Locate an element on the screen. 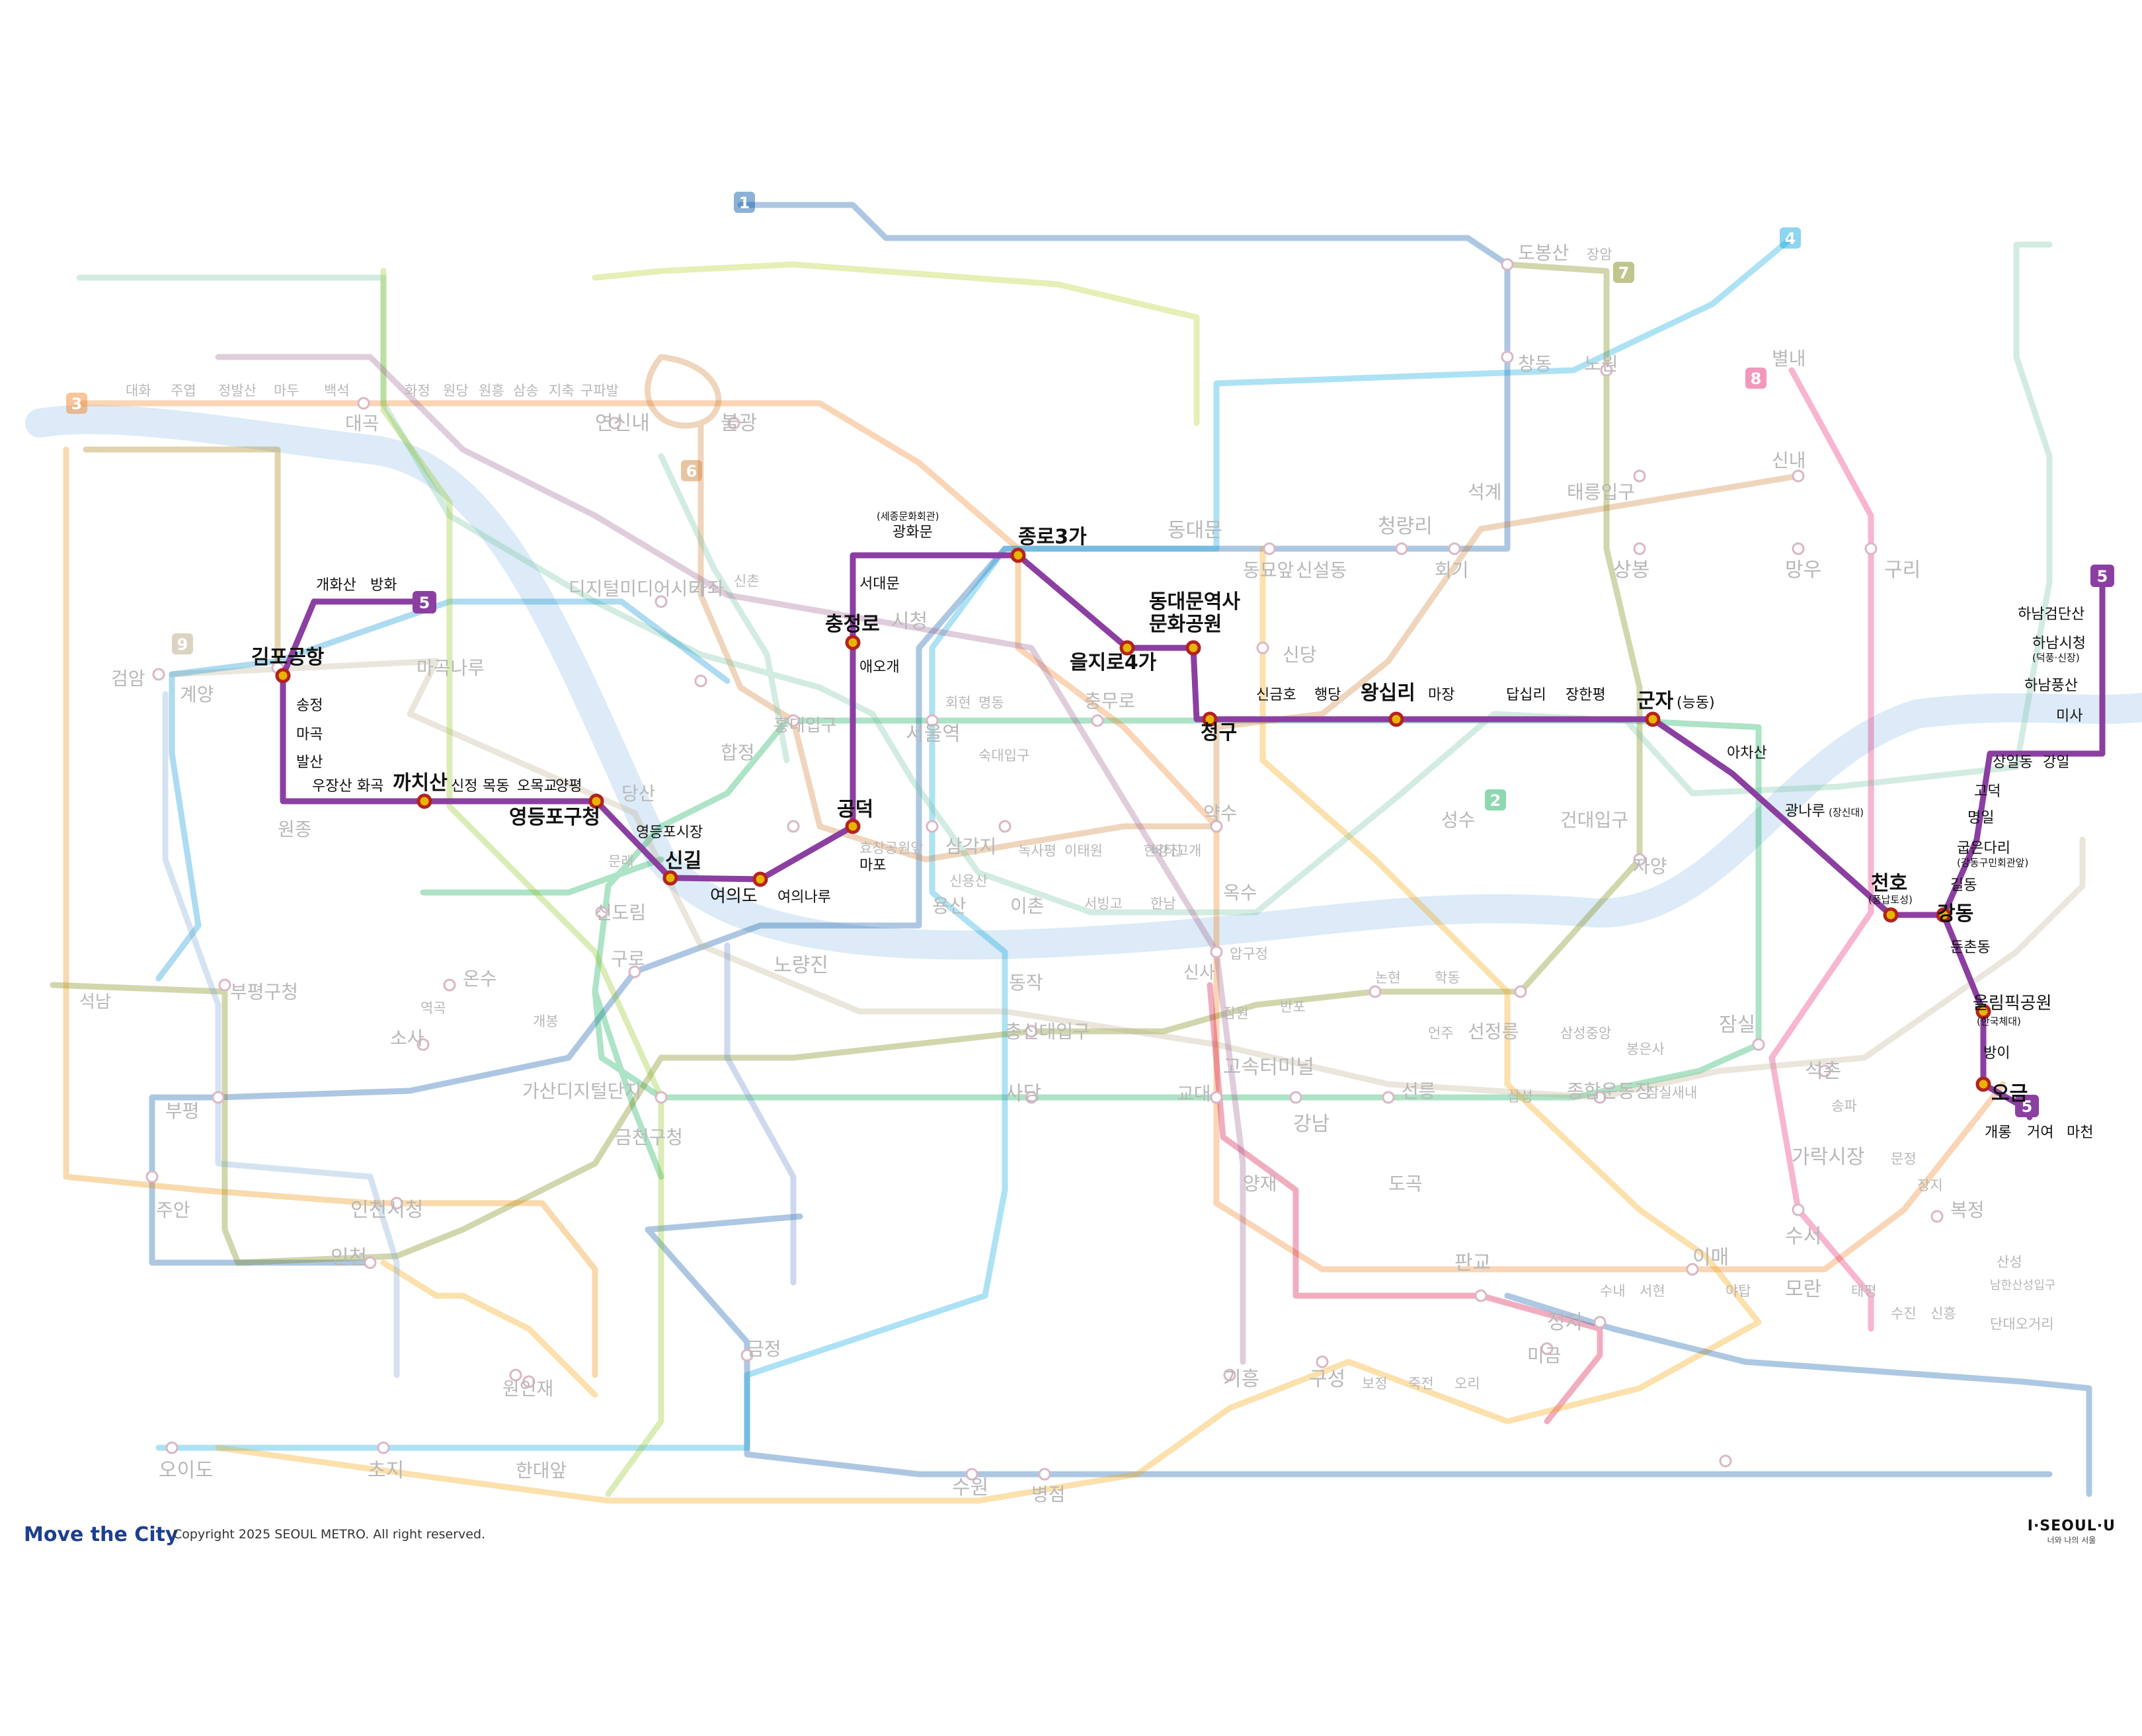 Image resolution: width=2142 pixels, height=1736 pixels. station-gunja is located at coordinates (1653, 719).